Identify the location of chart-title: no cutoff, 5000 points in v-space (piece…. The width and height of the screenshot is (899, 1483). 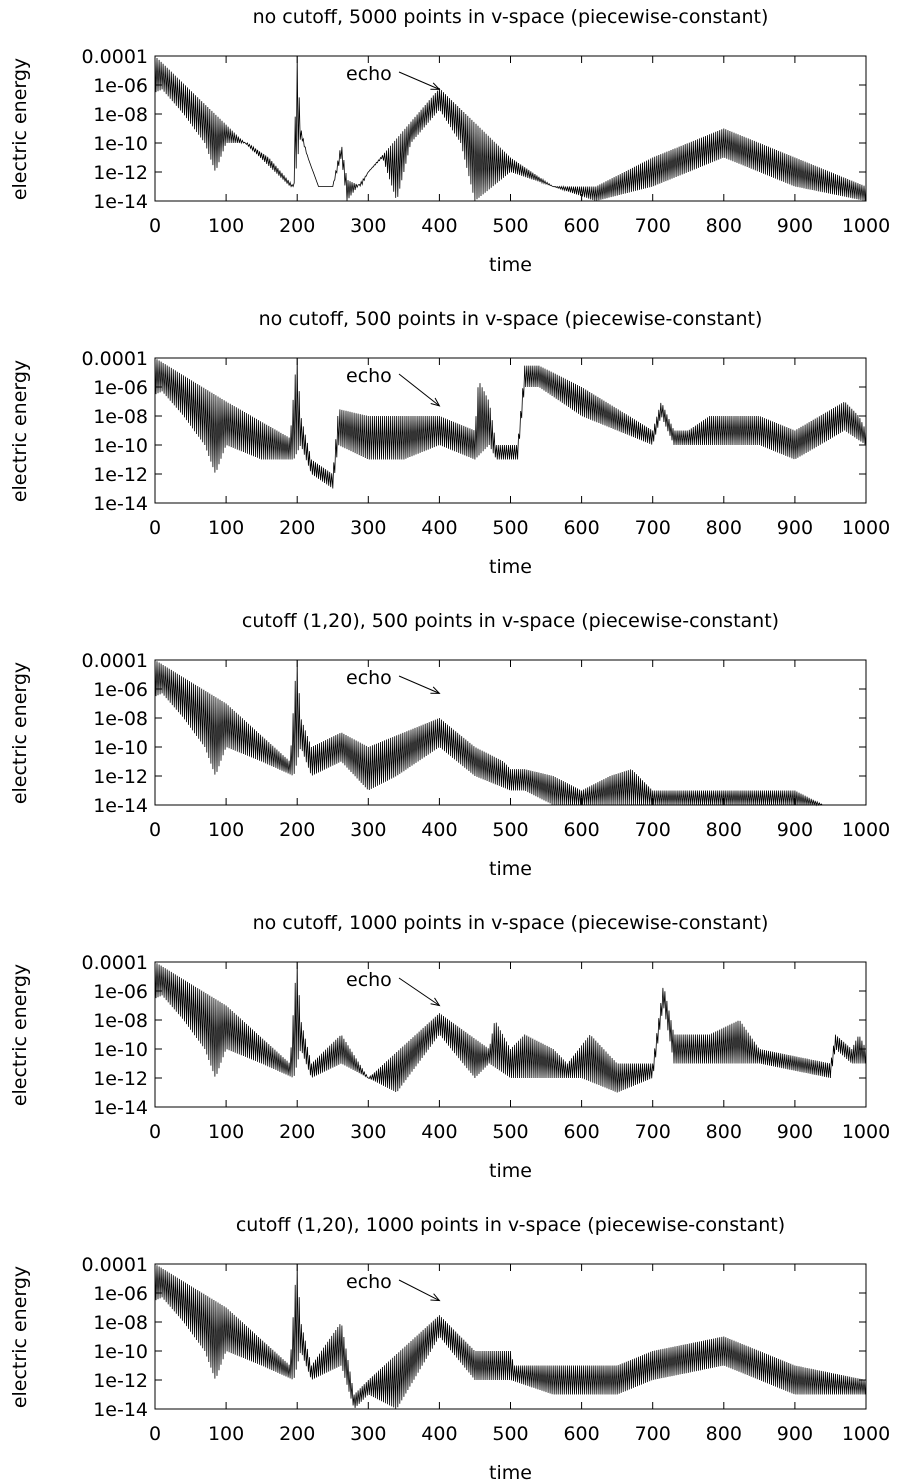
(511, 17).